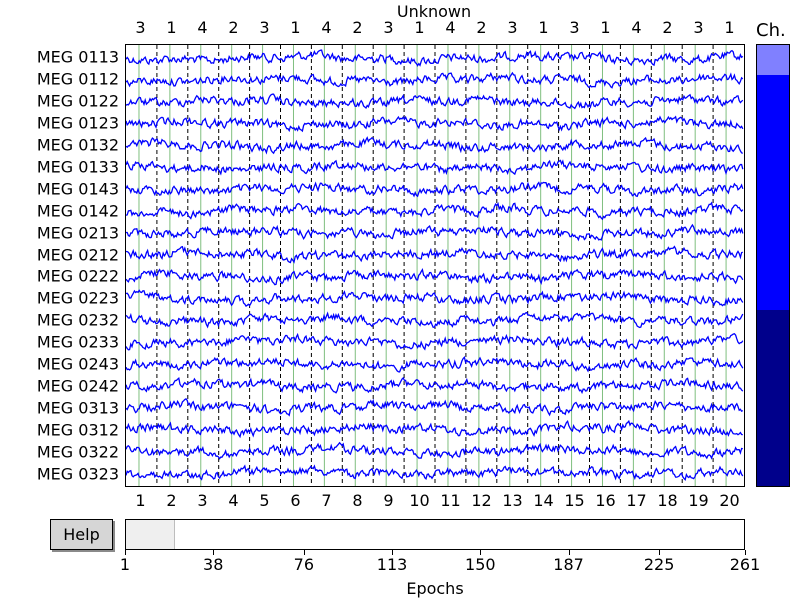 The height and width of the screenshot is (600, 800). What do you see at coordinates (77, 145) in the screenshot?
I see `channel-label: MEG 0132` at bounding box center [77, 145].